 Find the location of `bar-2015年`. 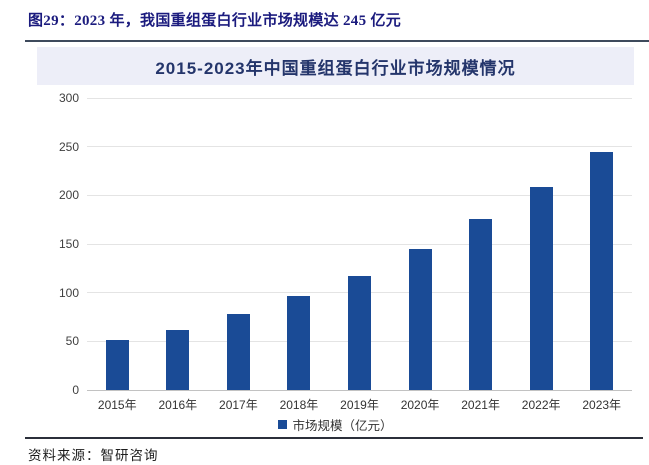

bar-2015年 is located at coordinates (117, 365).